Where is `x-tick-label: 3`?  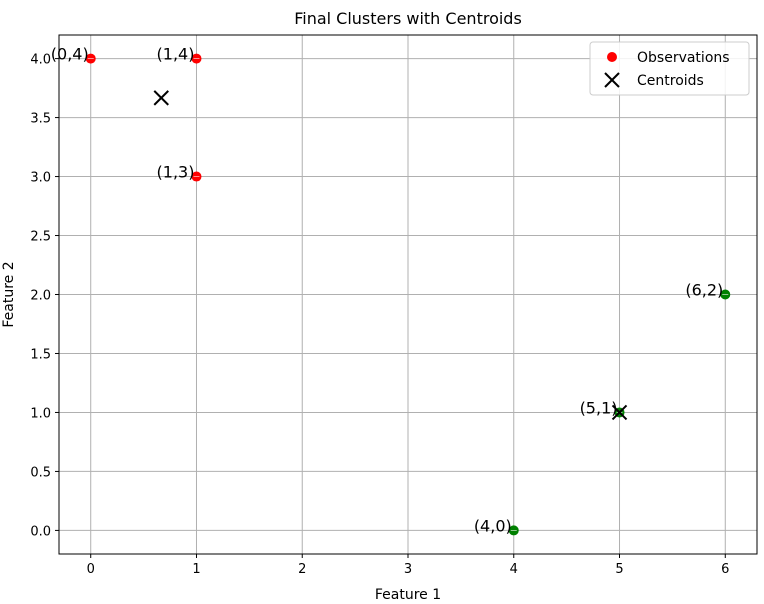
x-tick-label: 3 is located at coordinates (408, 569).